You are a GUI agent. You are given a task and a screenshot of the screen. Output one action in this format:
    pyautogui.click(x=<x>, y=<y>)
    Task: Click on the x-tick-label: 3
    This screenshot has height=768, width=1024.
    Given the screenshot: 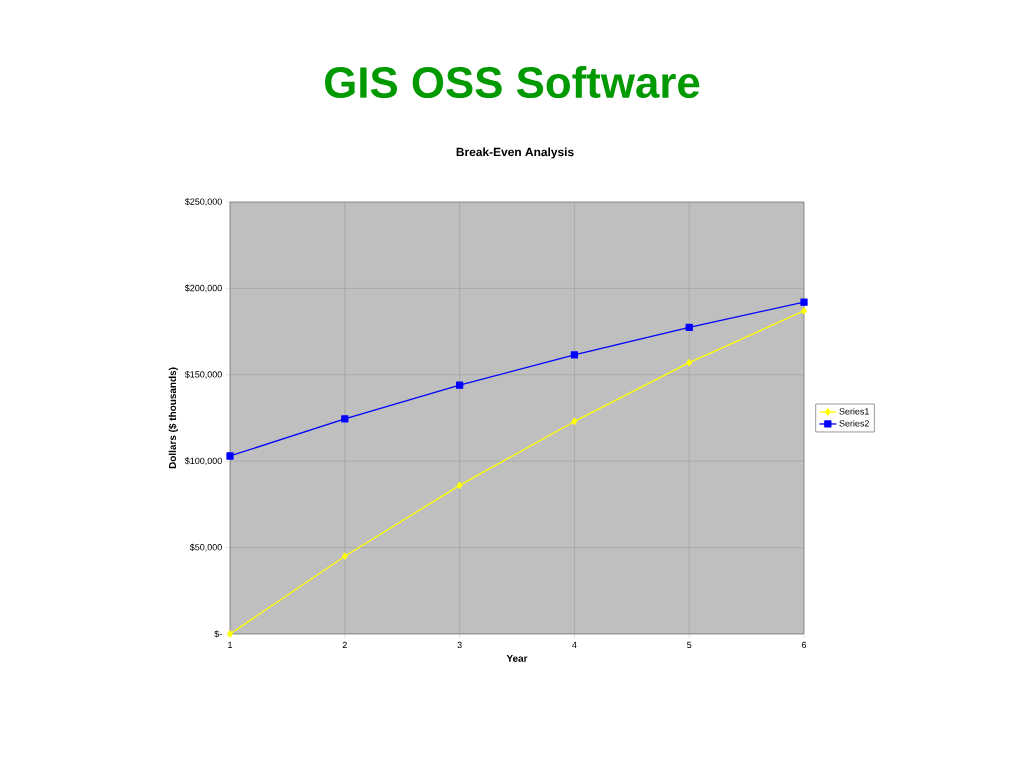 What is the action you would take?
    pyautogui.click(x=459, y=645)
    